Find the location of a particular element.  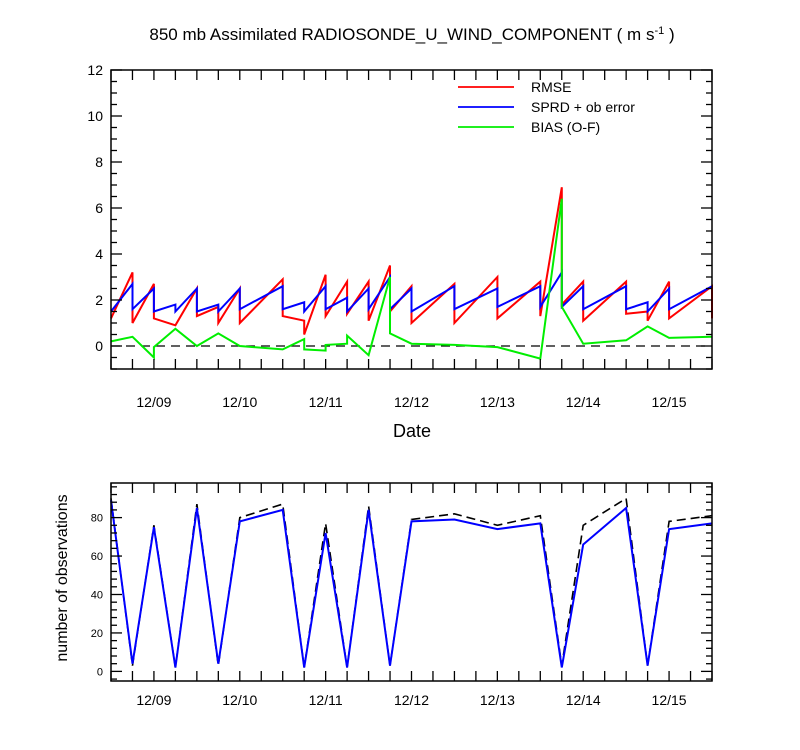

series-line-sprd-ob-error is located at coordinates (411, 291).